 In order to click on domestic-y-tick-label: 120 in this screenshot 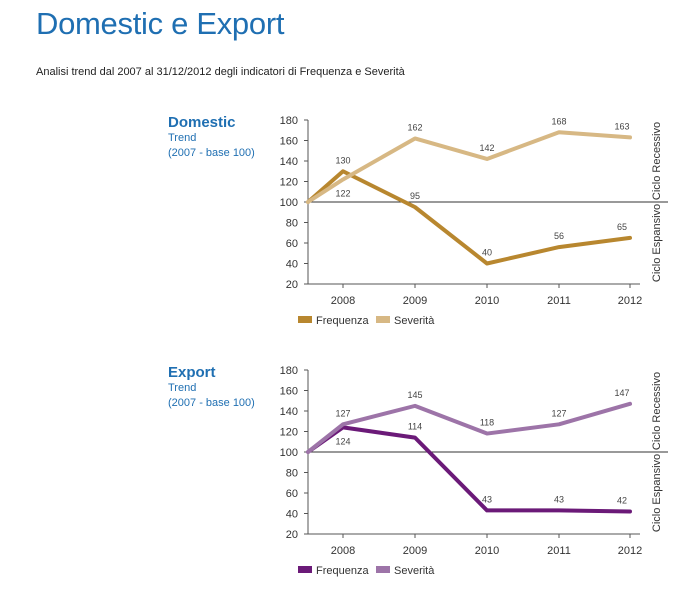, I will do `click(289, 183)`.